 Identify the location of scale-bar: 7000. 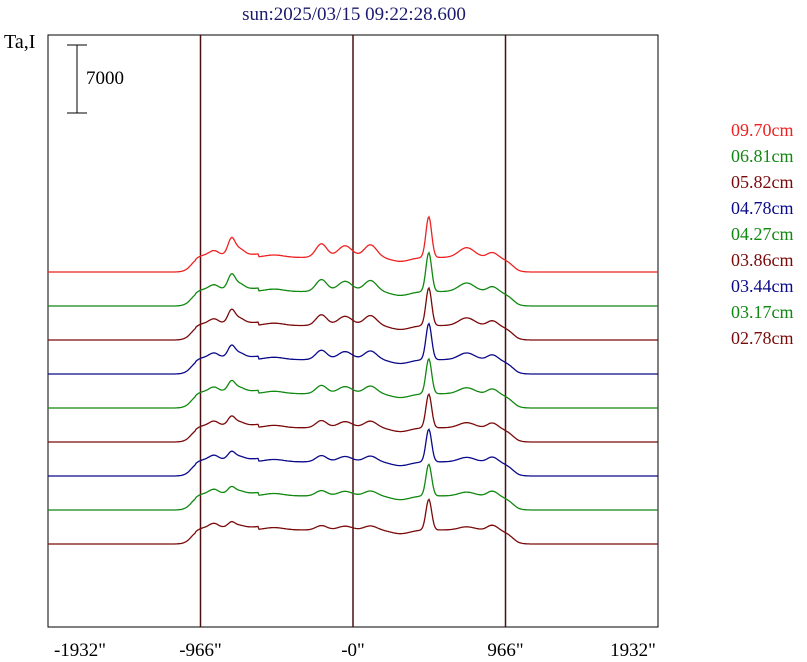
(95, 79).